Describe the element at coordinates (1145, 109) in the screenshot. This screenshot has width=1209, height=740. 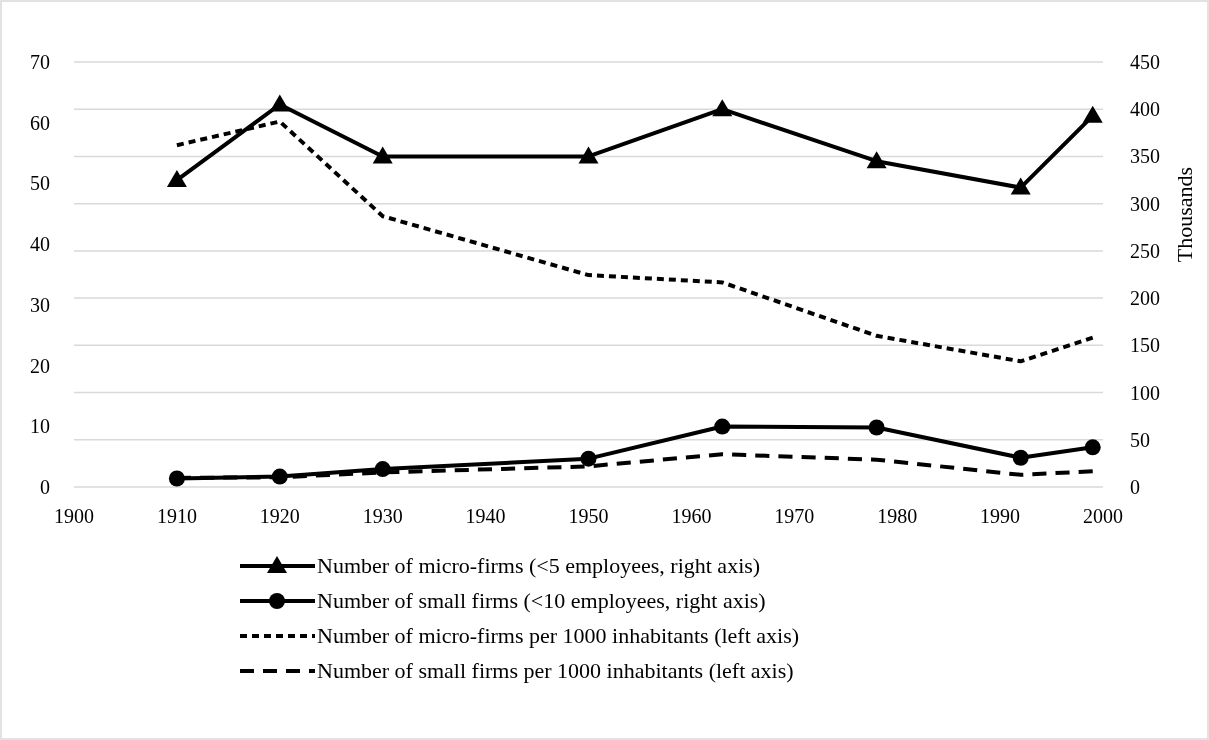
I see `y2-tick-label: 400` at that location.